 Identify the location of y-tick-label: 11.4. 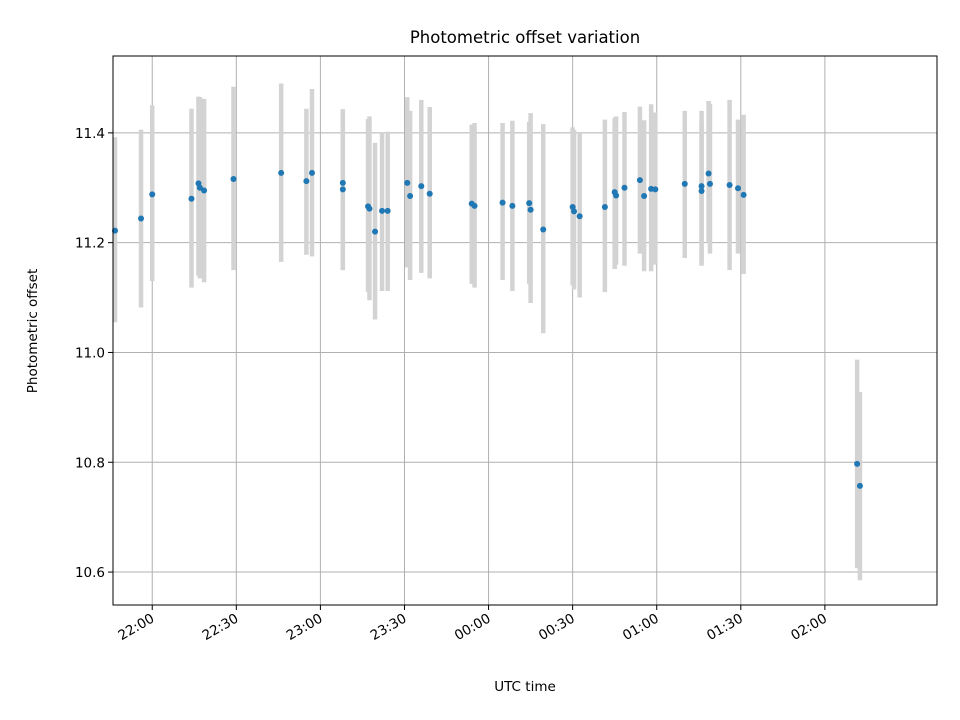
(90, 134).